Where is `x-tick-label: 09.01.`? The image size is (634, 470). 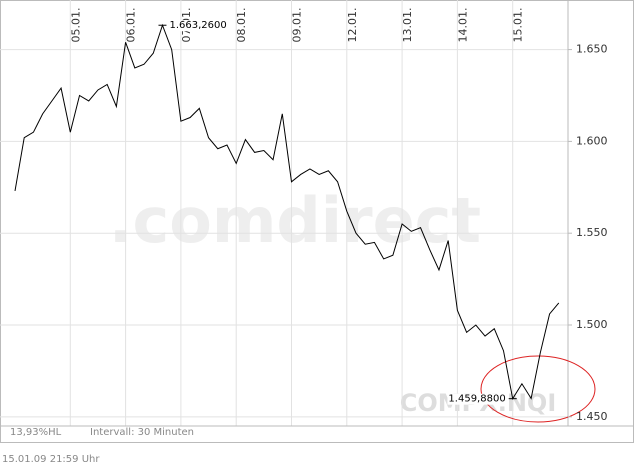
x-tick-label: 09.01. is located at coordinates (297, 25).